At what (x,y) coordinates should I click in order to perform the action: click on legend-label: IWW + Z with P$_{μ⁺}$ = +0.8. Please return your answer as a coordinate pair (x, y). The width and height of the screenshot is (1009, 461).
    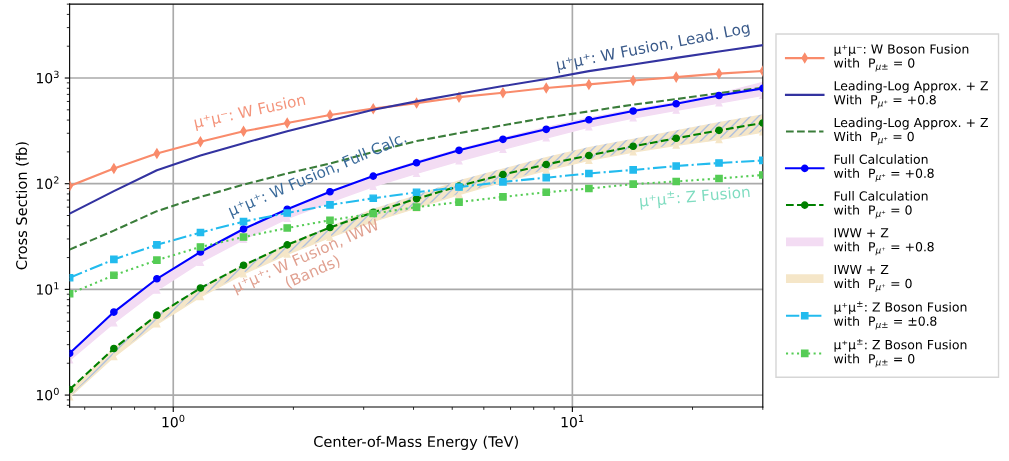
    Looking at the image, I should click on (884, 242).